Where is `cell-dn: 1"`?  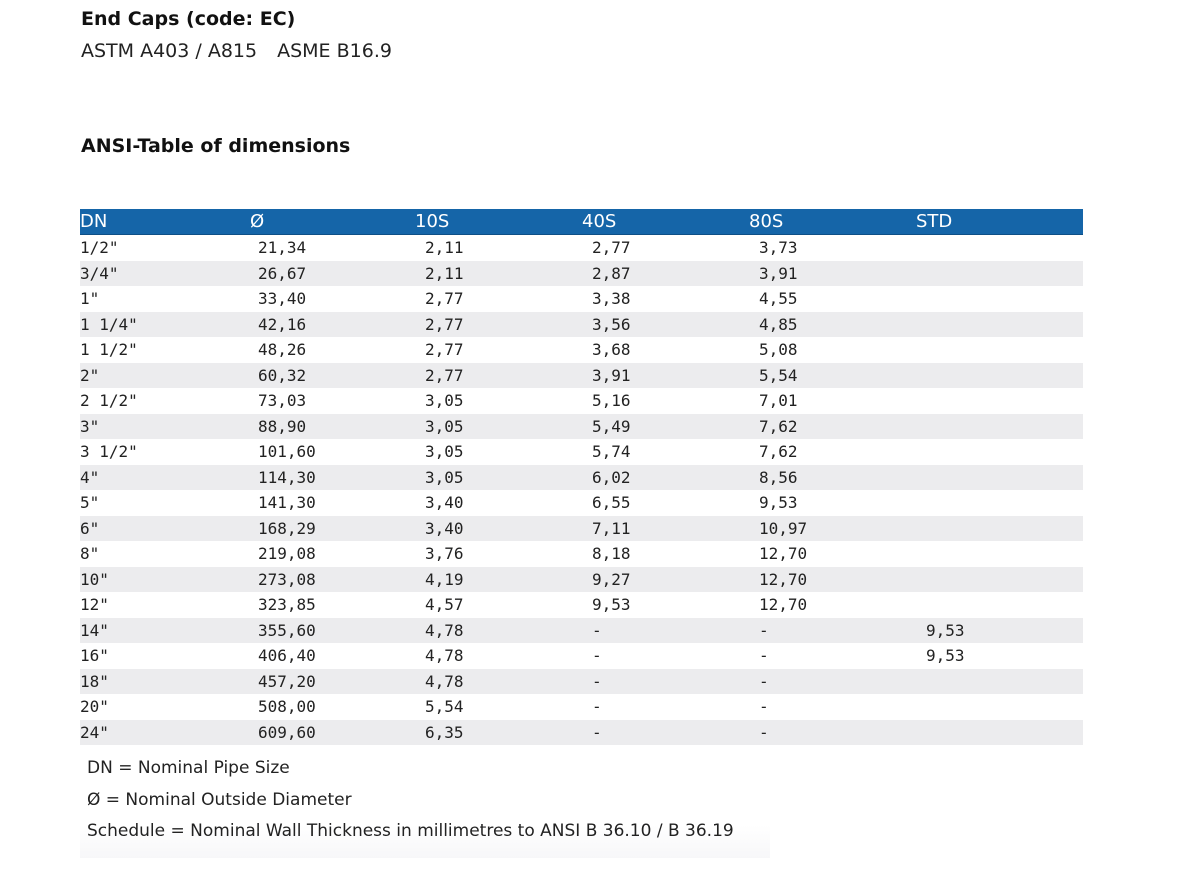 cell-dn: 1" is located at coordinates (90, 298).